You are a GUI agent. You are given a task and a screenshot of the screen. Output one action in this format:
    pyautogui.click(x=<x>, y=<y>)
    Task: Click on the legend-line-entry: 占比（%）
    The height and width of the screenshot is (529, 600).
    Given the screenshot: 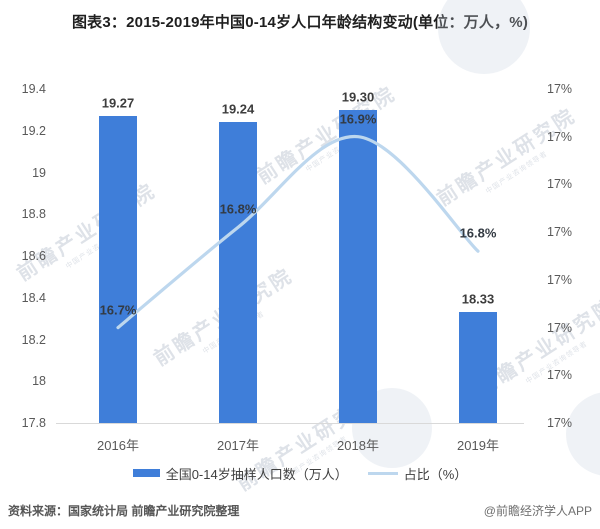 What is the action you would take?
    pyautogui.click(x=417, y=473)
    